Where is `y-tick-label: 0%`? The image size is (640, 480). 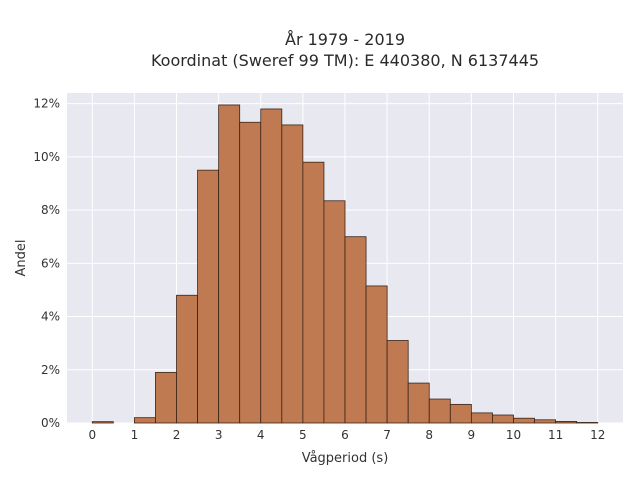 y-tick-label: 0% is located at coordinates (50, 423).